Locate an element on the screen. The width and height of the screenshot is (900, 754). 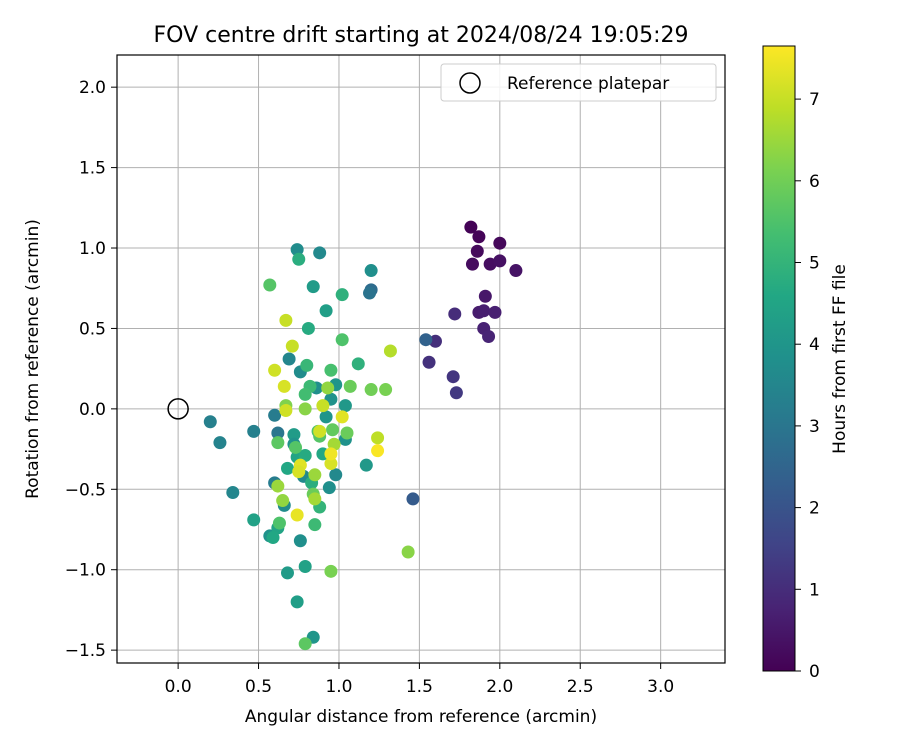
x-tick-label: 0.0 is located at coordinates (178, 687).